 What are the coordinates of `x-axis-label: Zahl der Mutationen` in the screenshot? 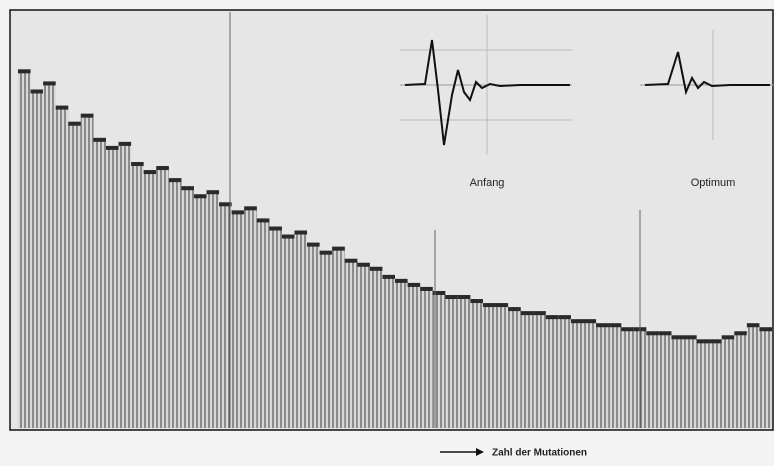 It's located at (539, 453).